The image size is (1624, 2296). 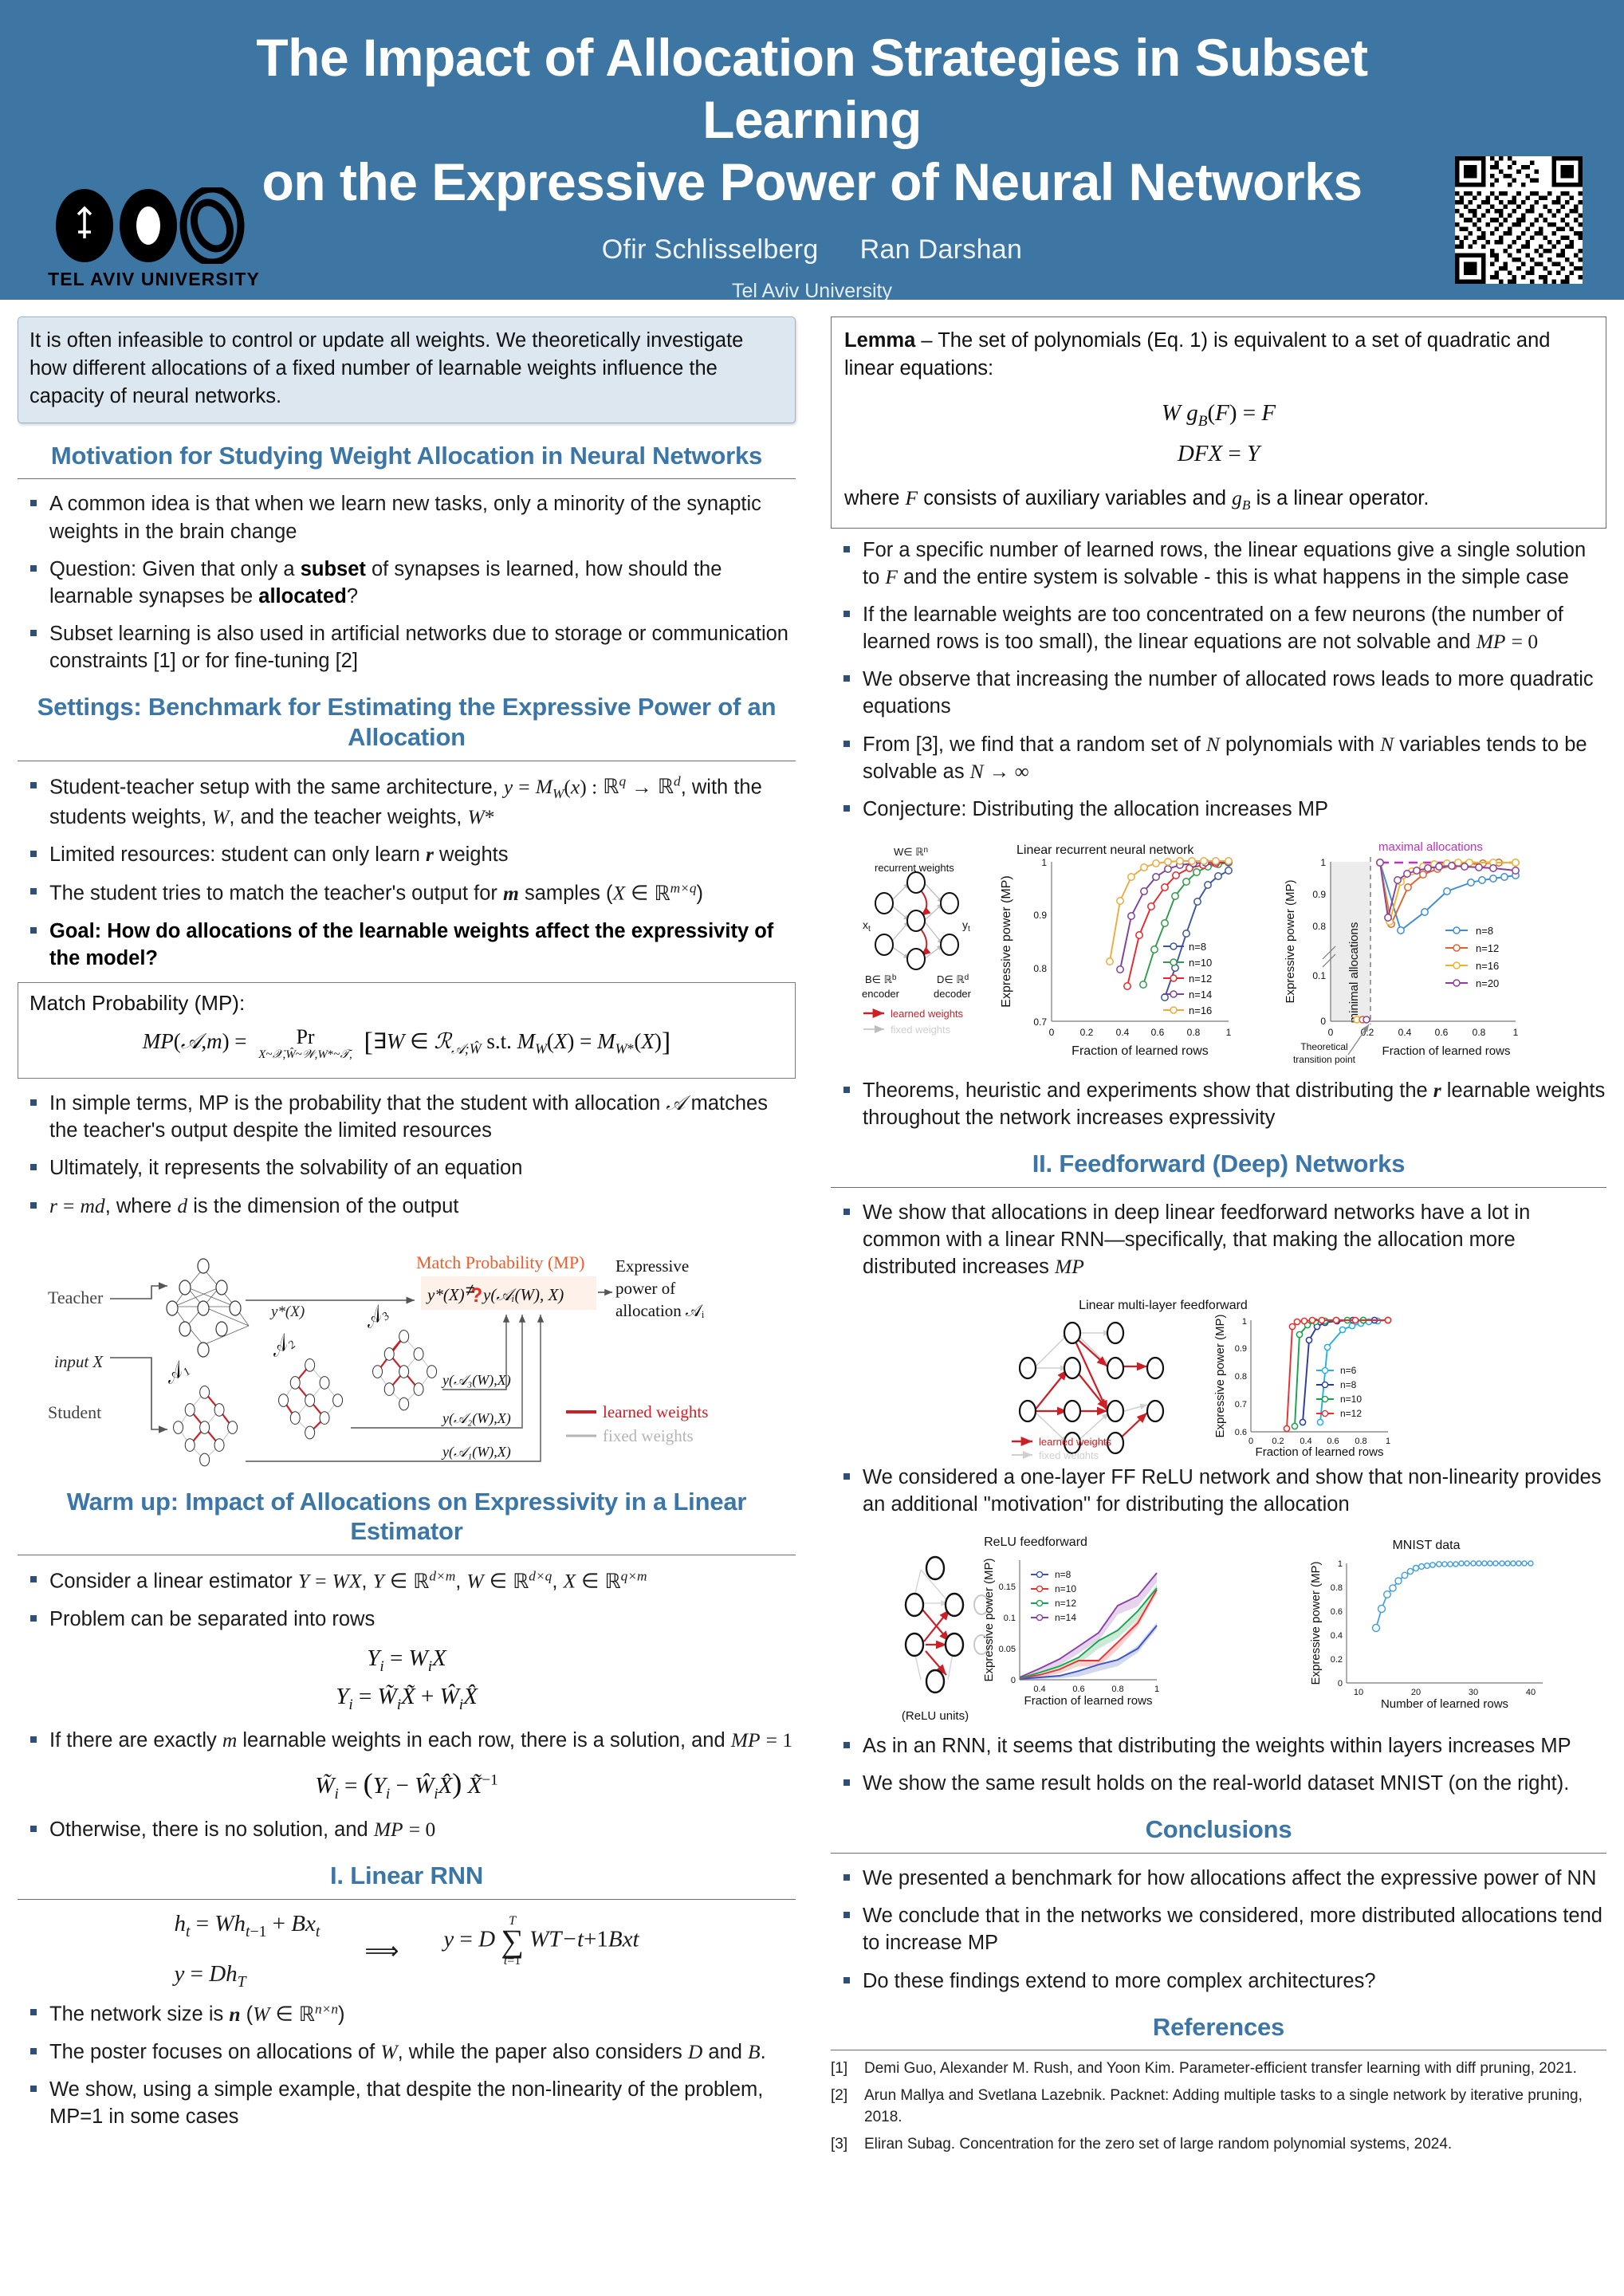 What do you see at coordinates (476, 1295) in the screenshot?
I see `mp-question-mark: ?` at bounding box center [476, 1295].